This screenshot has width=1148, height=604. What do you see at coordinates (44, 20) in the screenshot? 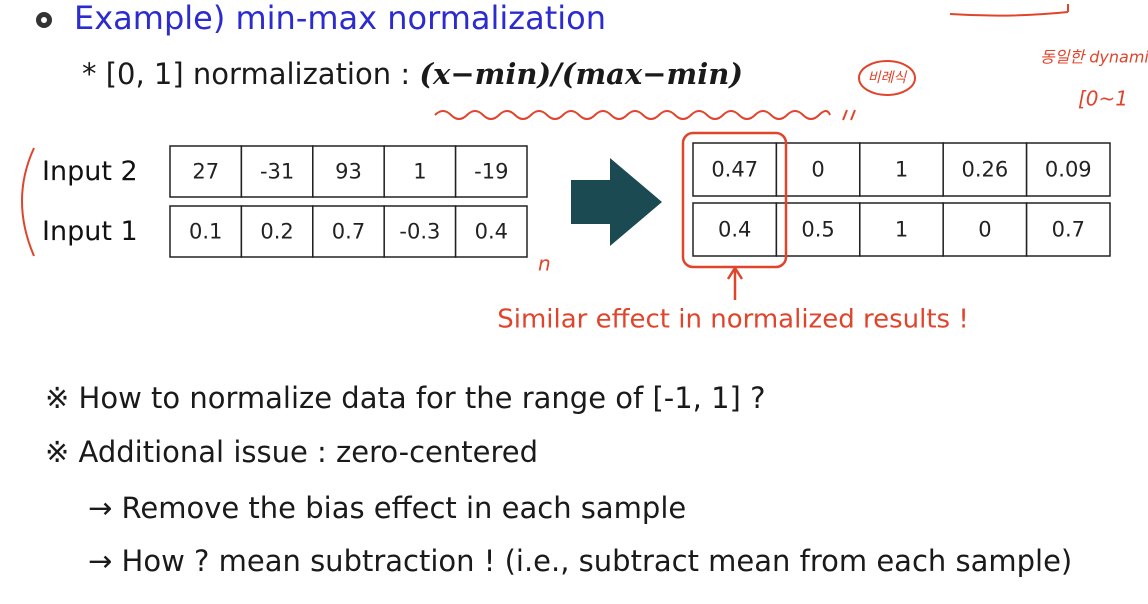
I see `bullet-icon-hole` at bounding box center [44, 20].